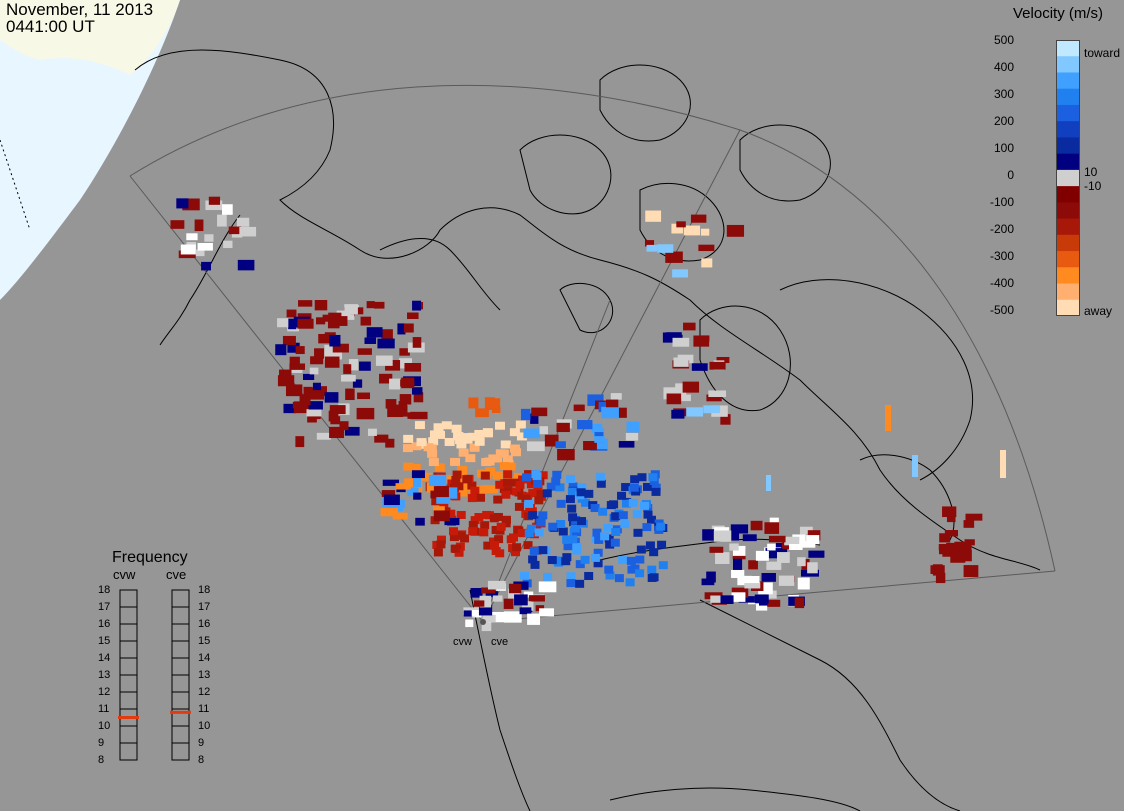  I want to click on frequency-scale-label: 13, so click(104, 675).